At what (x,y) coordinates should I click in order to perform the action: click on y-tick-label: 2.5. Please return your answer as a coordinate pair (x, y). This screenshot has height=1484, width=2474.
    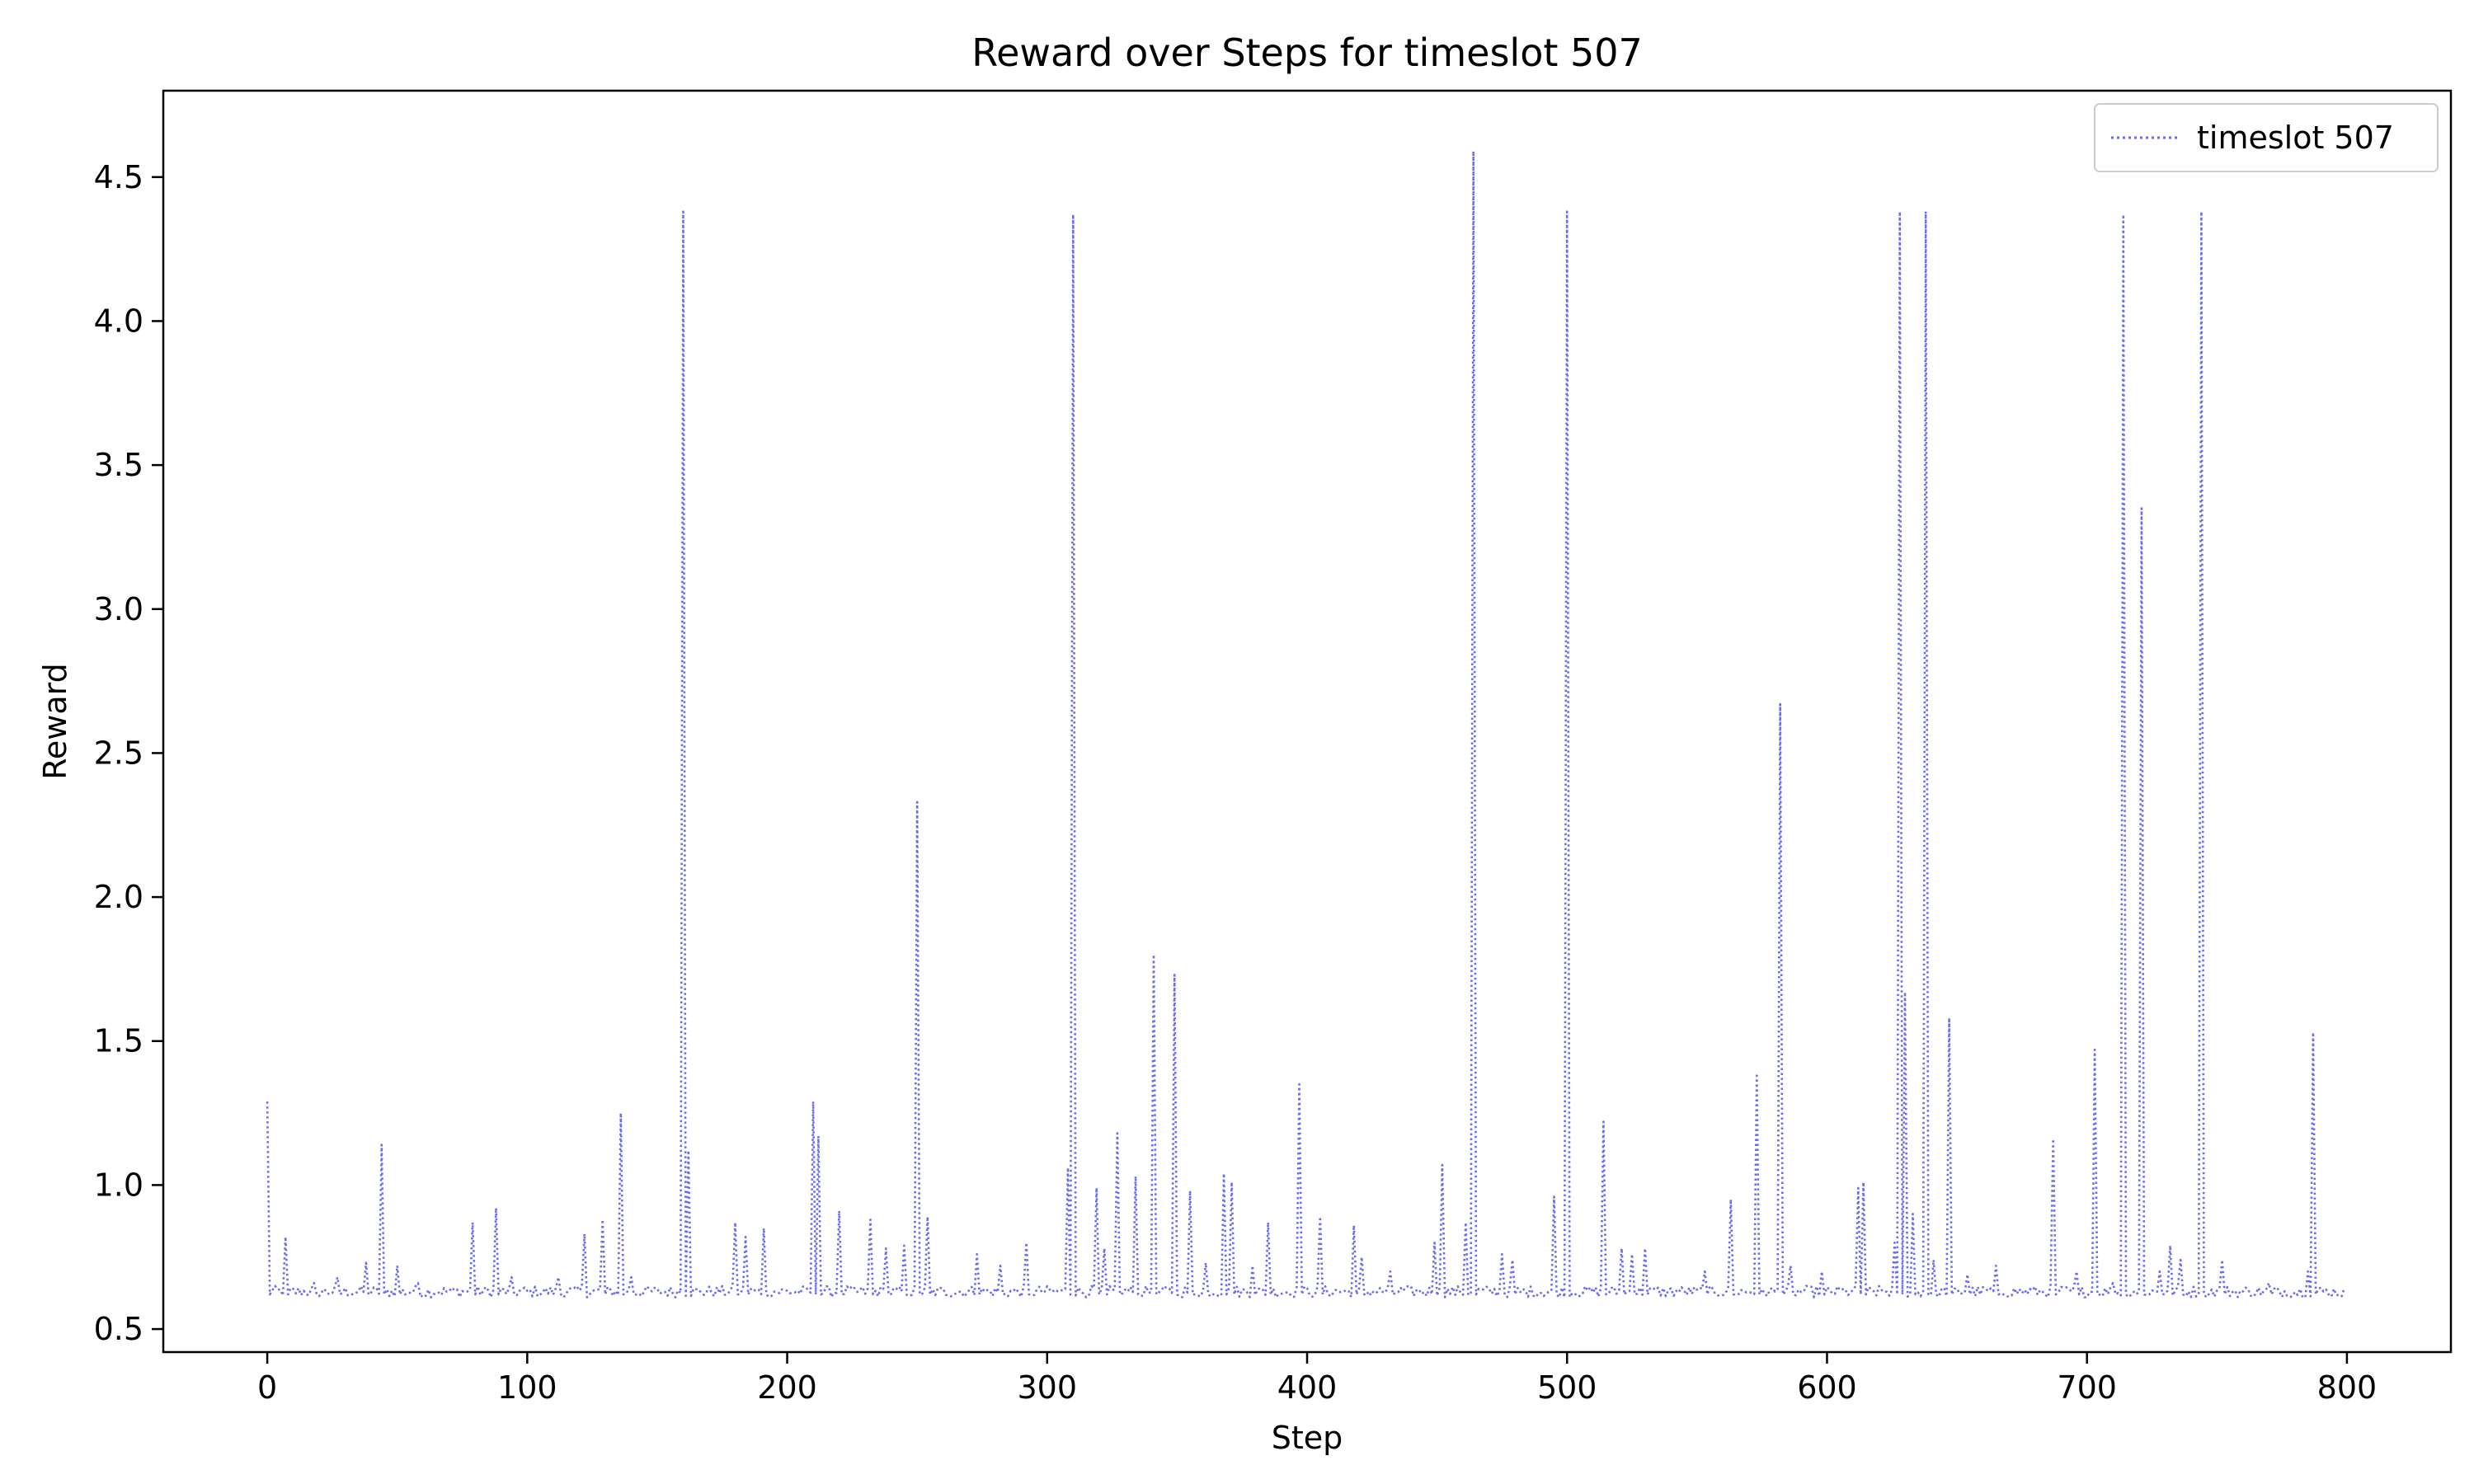
    Looking at the image, I should click on (118, 753).